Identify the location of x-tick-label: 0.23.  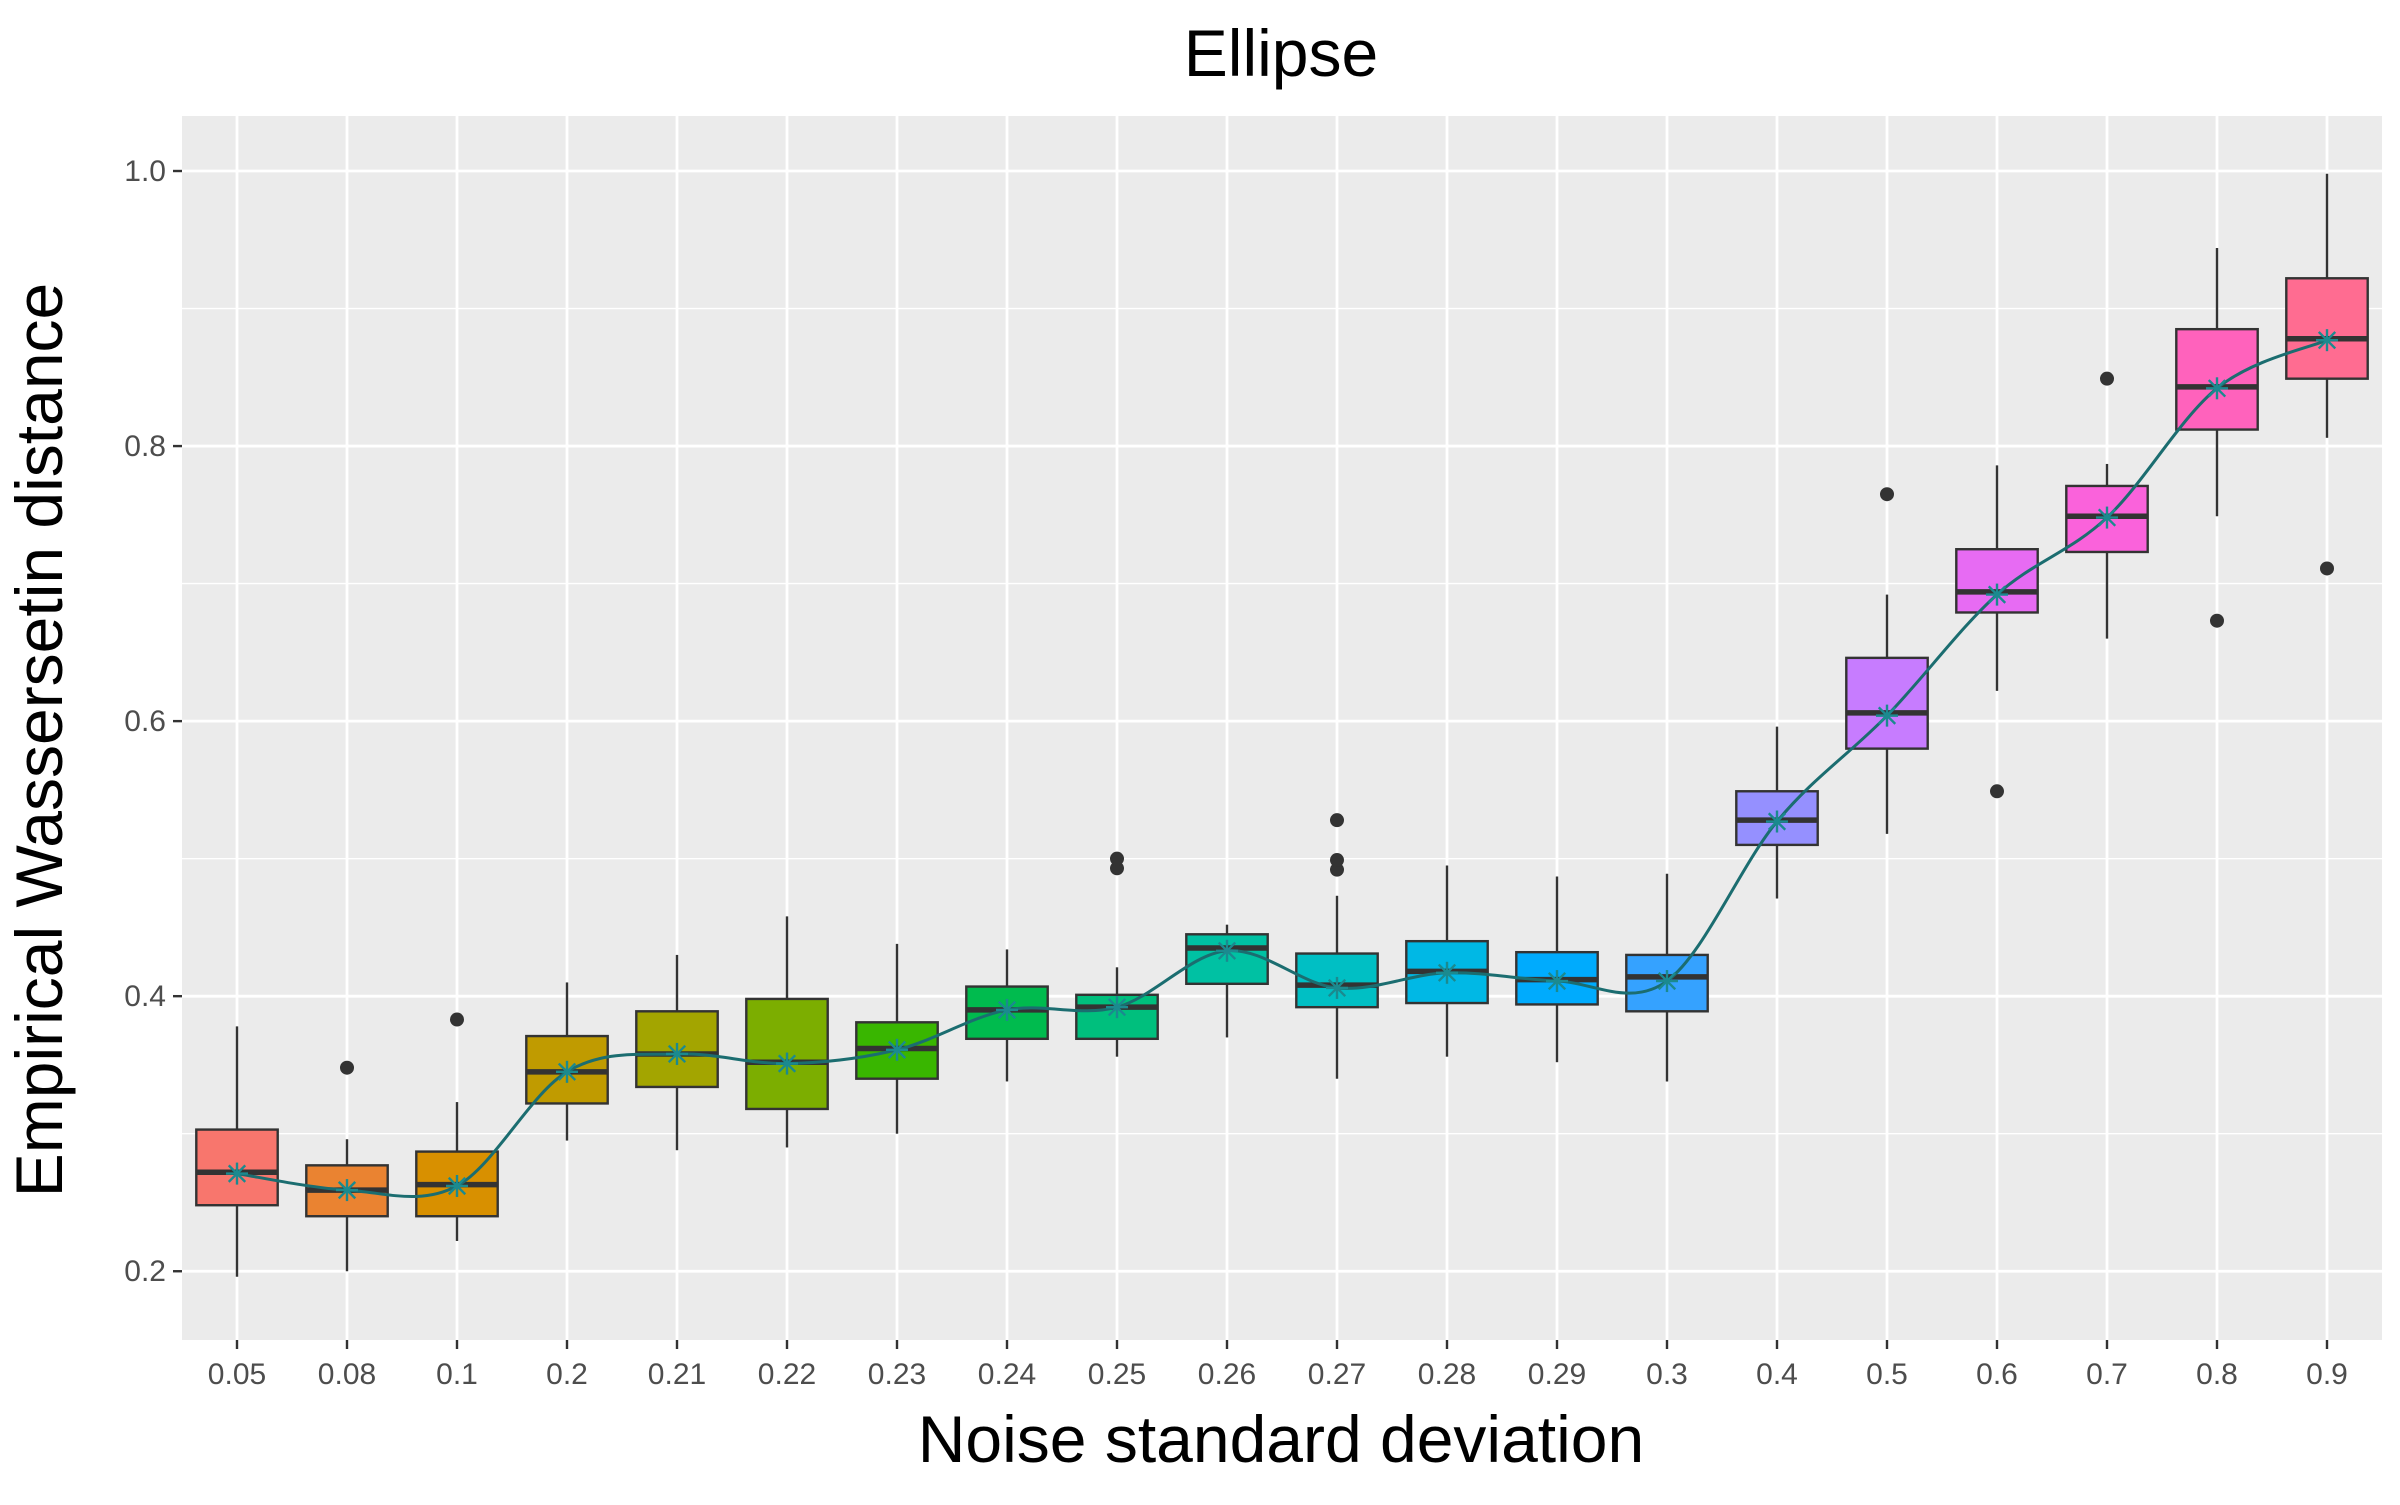
(897, 1374).